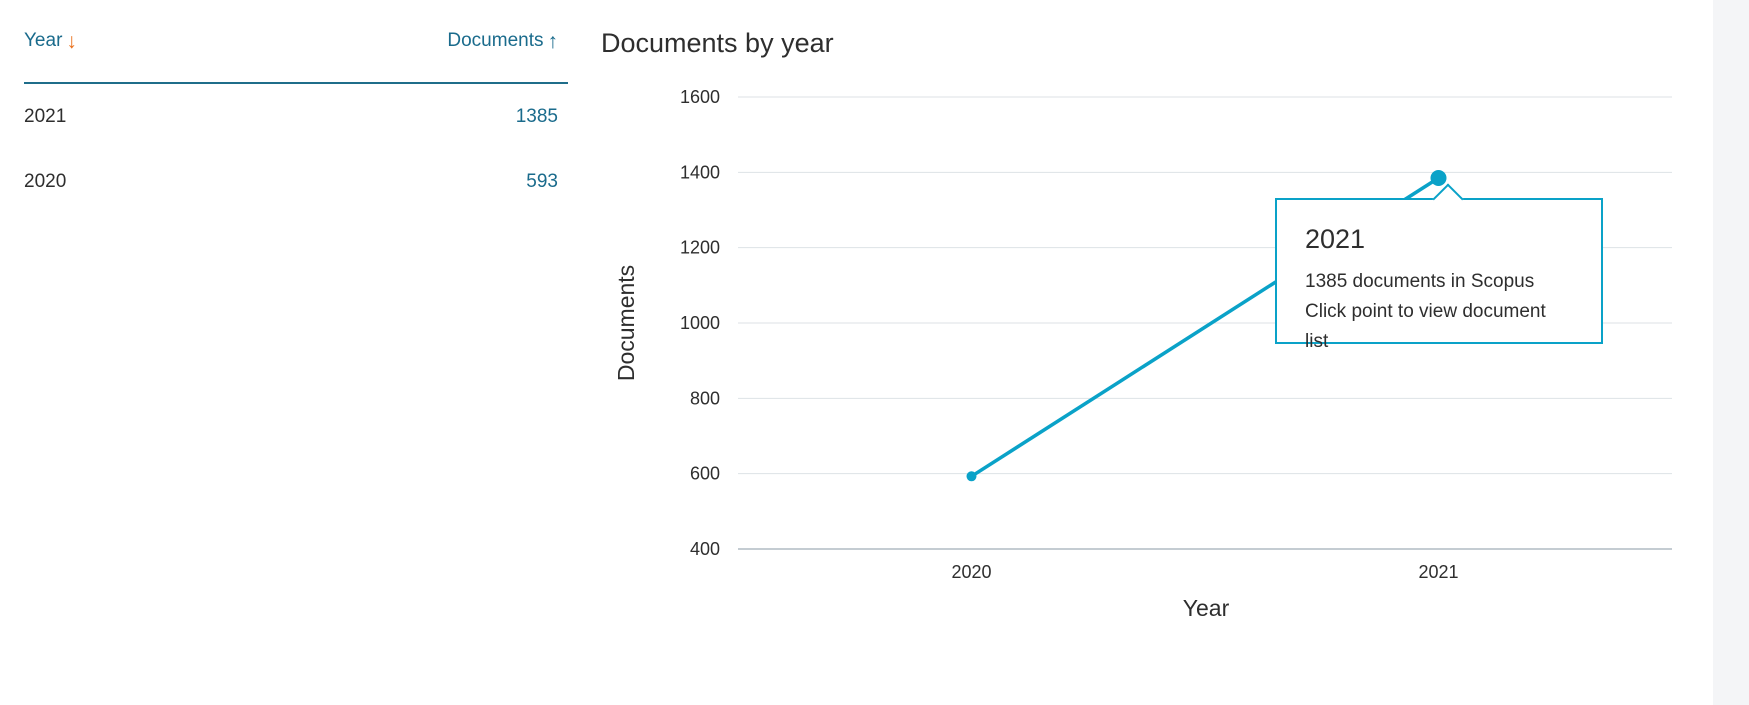 The image size is (1749, 705). I want to click on y-tick-label: 1600, so click(700, 97).